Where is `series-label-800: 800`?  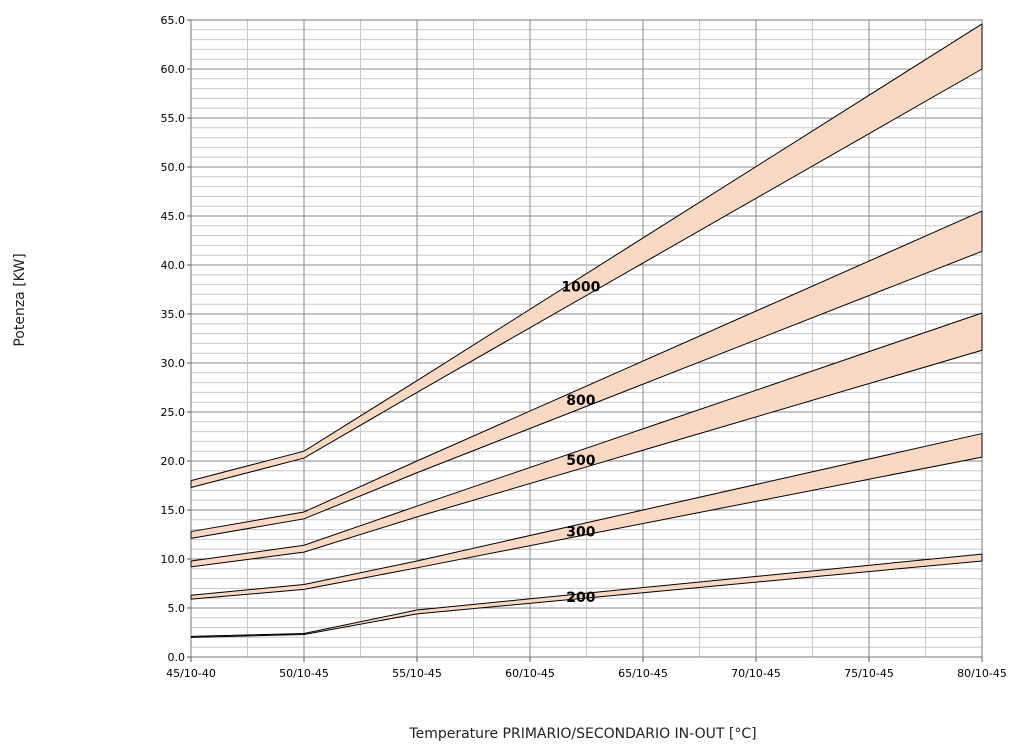 series-label-800: 800 is located at coordinates (580, 401).